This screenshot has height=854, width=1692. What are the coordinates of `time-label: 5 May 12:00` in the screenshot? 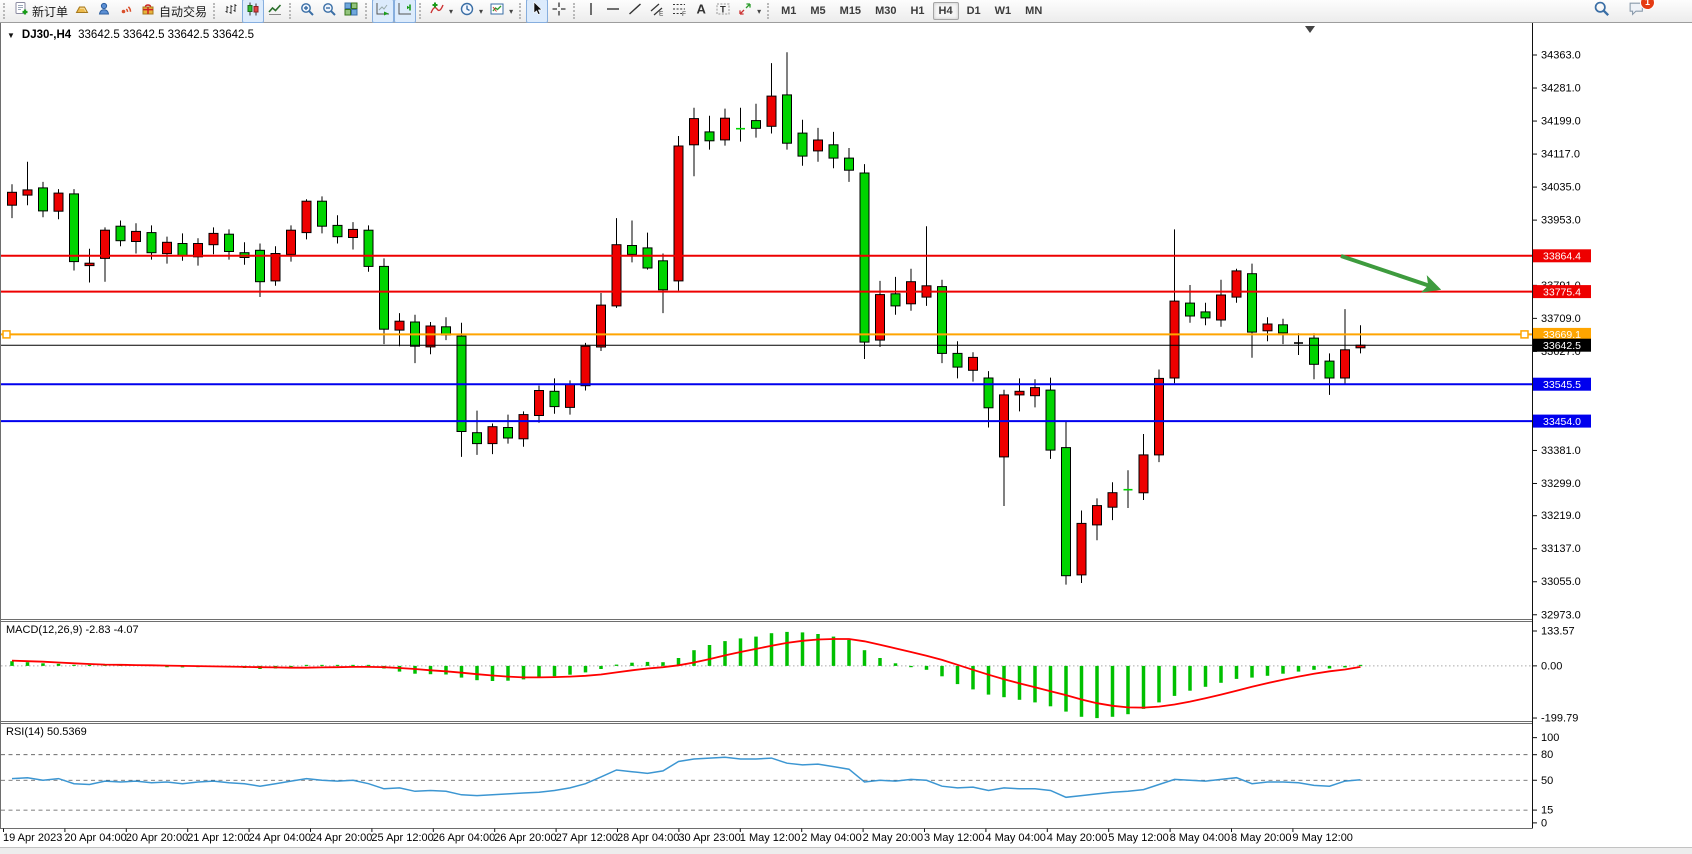 It's located at (1138, 838).